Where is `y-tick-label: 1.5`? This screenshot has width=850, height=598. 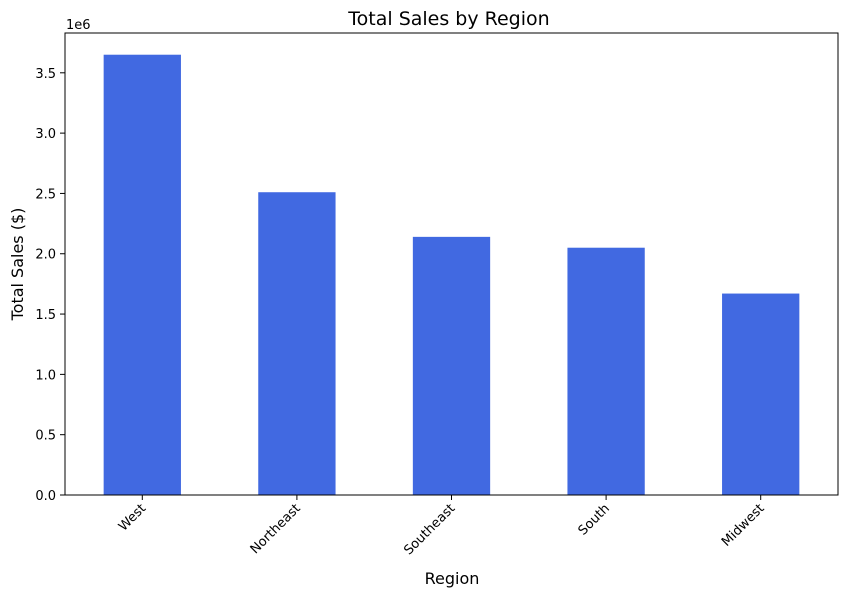 y-tick-label: 1.5 is located at coordinates (45, 315).